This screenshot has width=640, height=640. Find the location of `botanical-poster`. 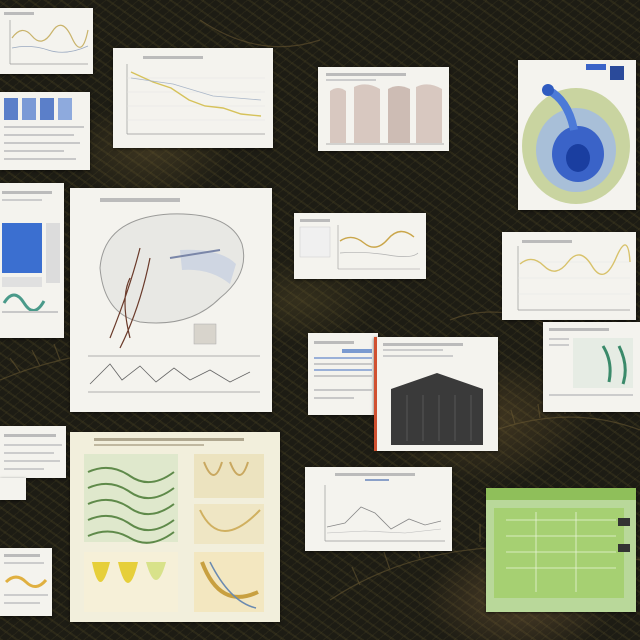

botanical-poster is located at coordinates (175, 527).